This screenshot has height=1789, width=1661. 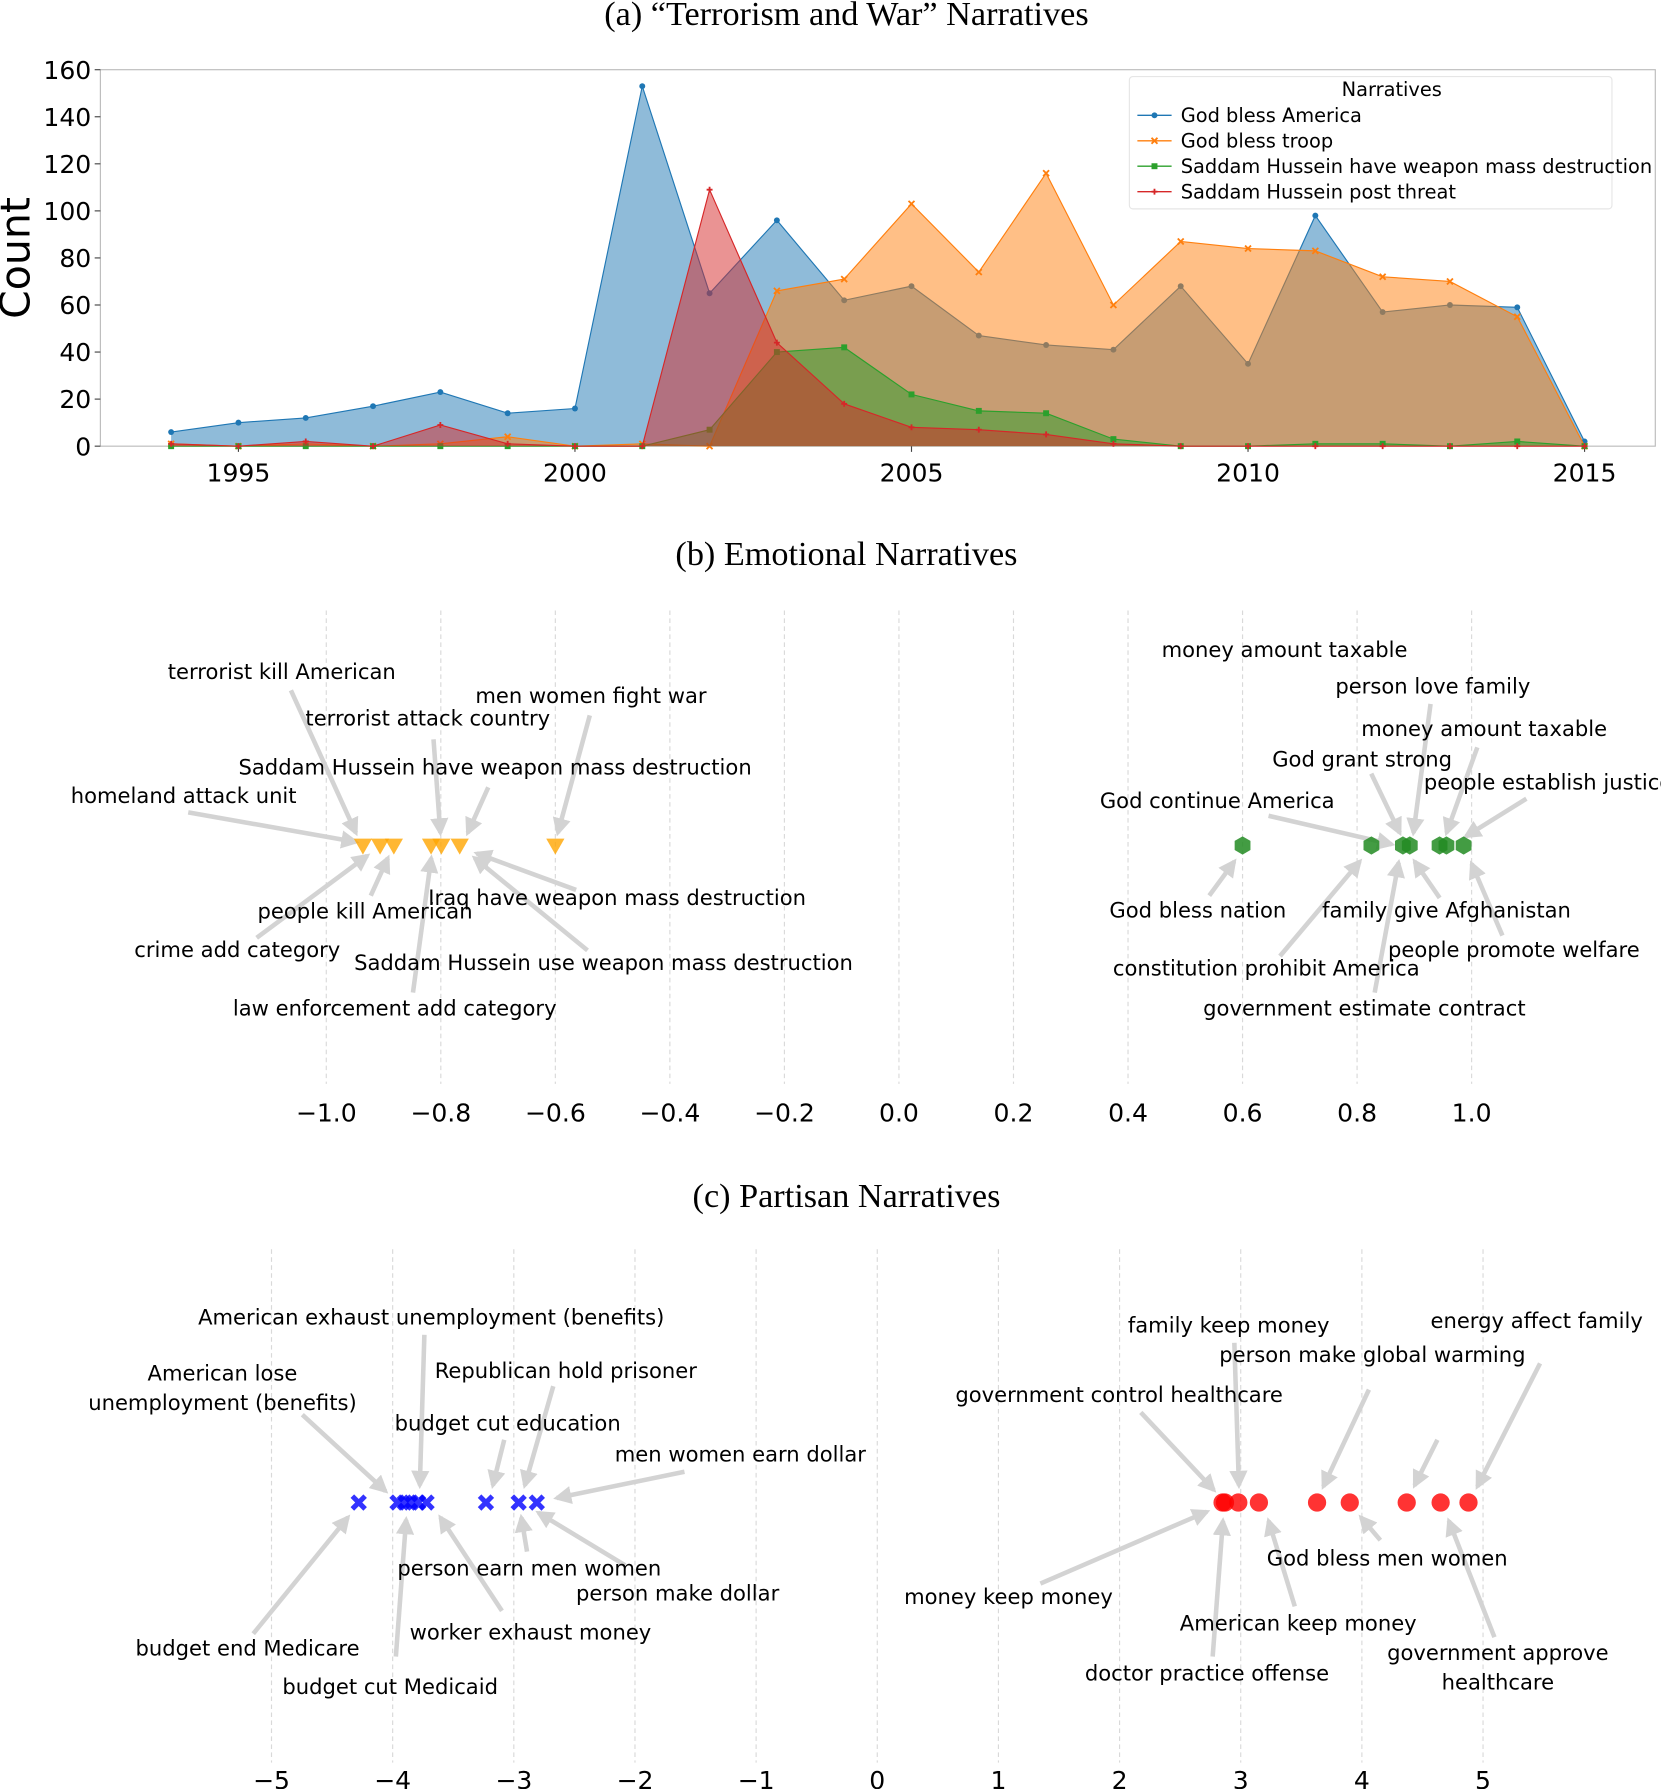 I want to click on y-axis-label: Count, so click(x=20, y=258).